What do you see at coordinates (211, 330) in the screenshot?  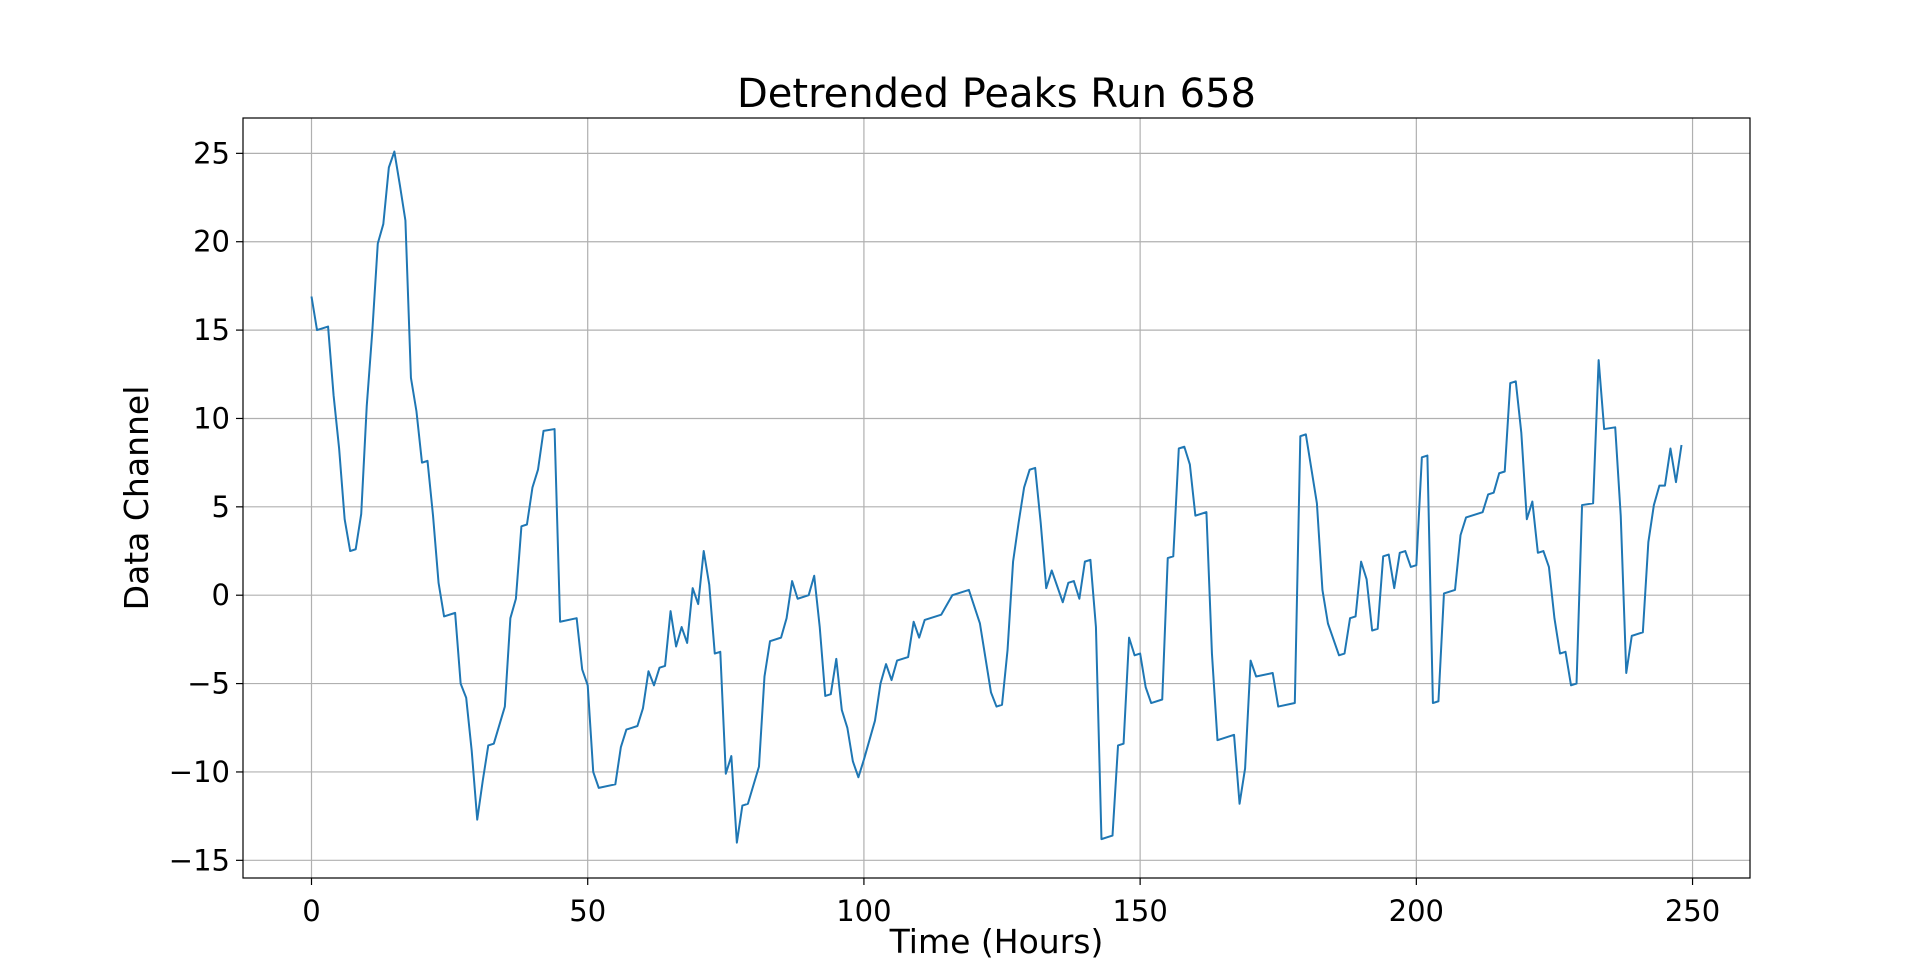 I see `y-tick-label: 15` at bounding box center [211, 330].